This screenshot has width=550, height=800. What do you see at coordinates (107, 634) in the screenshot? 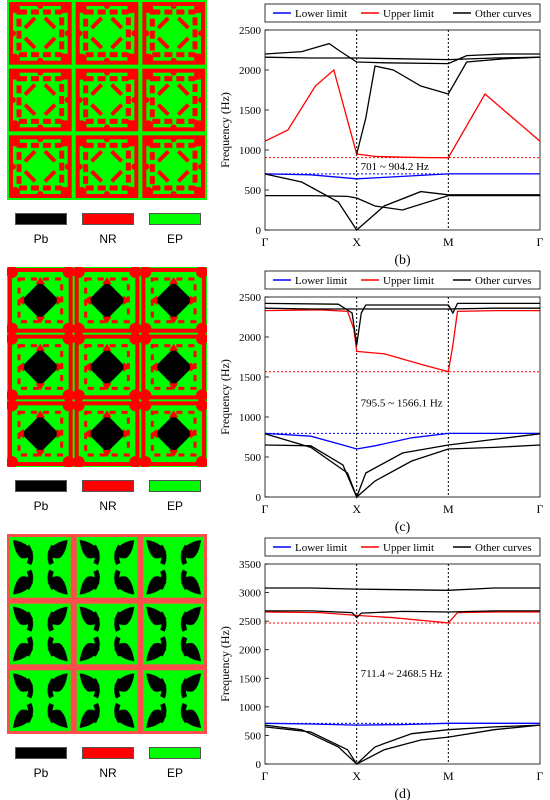
I see `unit-cell-pattern-d` at bounding box center [107, 634].